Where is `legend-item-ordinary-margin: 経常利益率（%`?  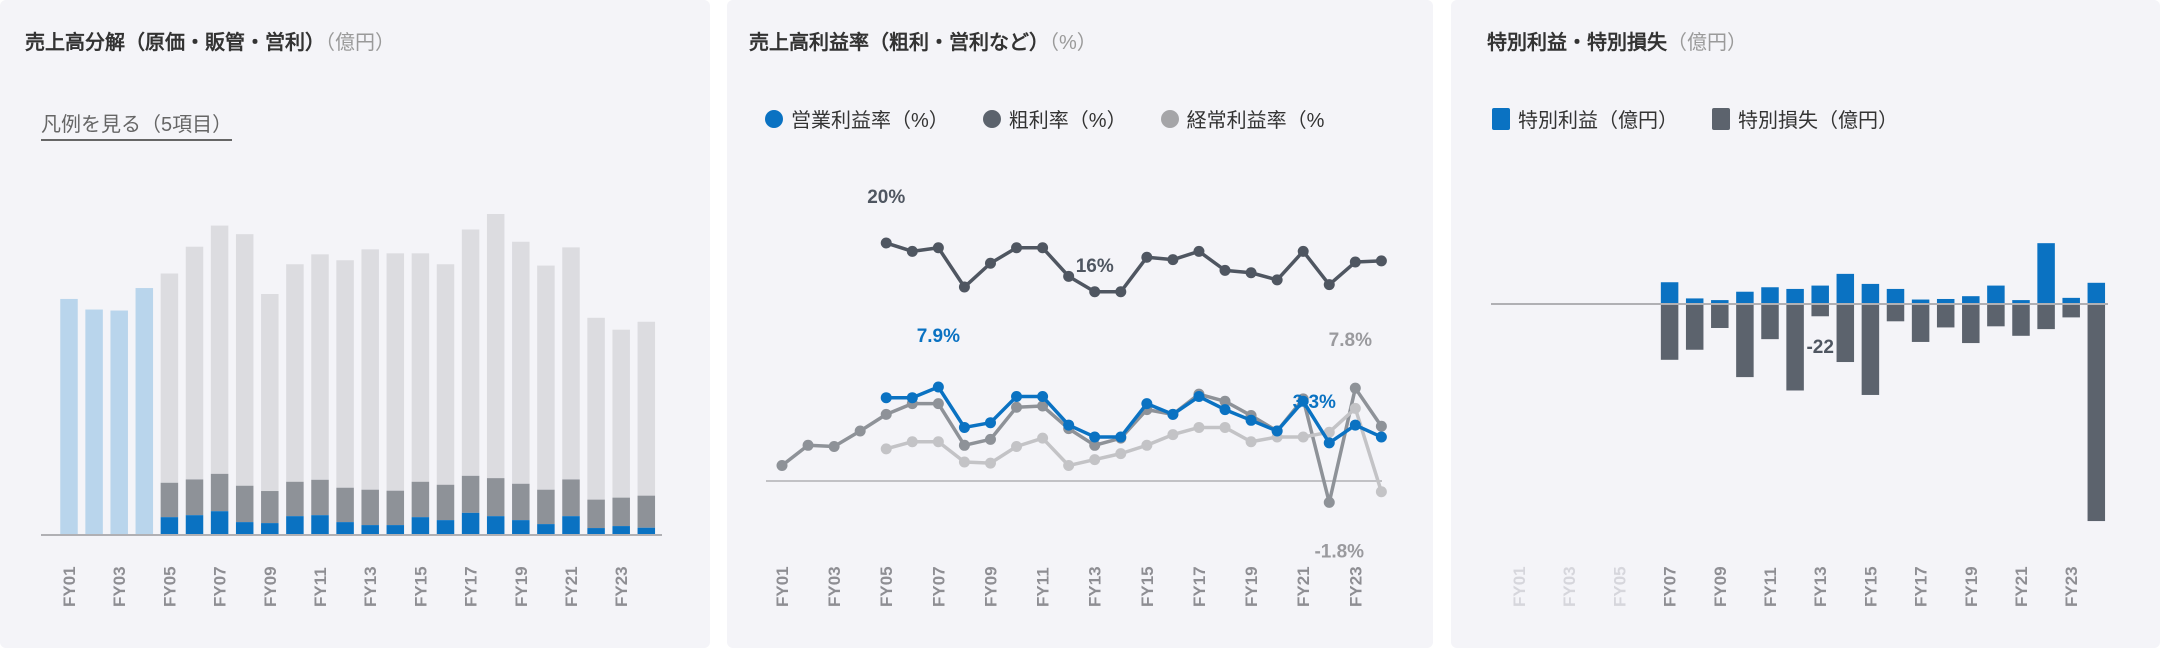 legend-item-ordinary-margin: 経常利益率（% is located at coordinates (1242, 118).